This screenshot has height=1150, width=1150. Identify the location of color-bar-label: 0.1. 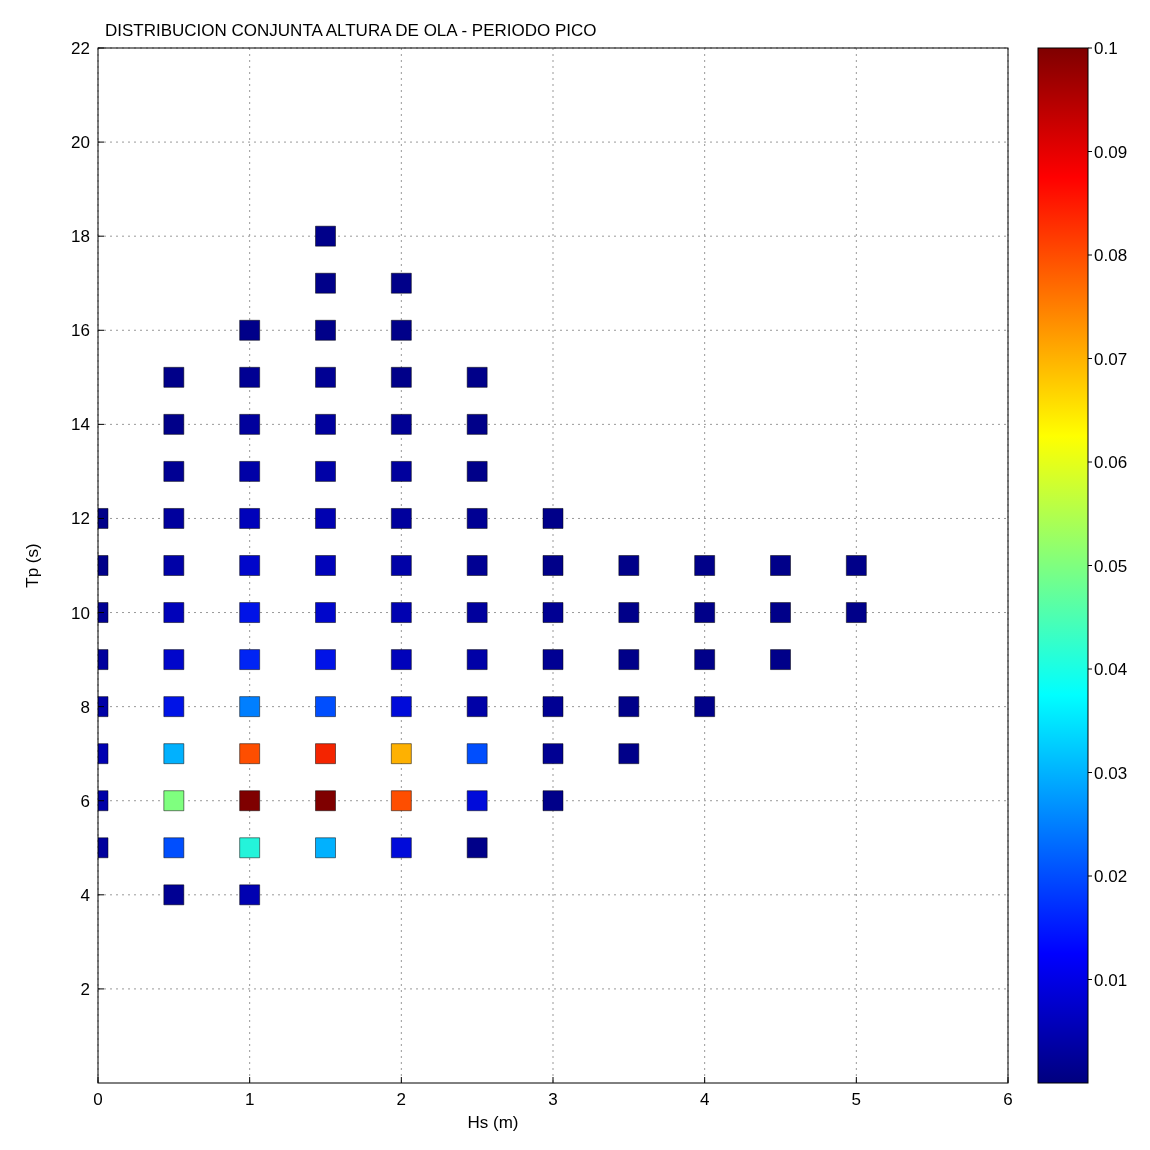
(1106, 48).